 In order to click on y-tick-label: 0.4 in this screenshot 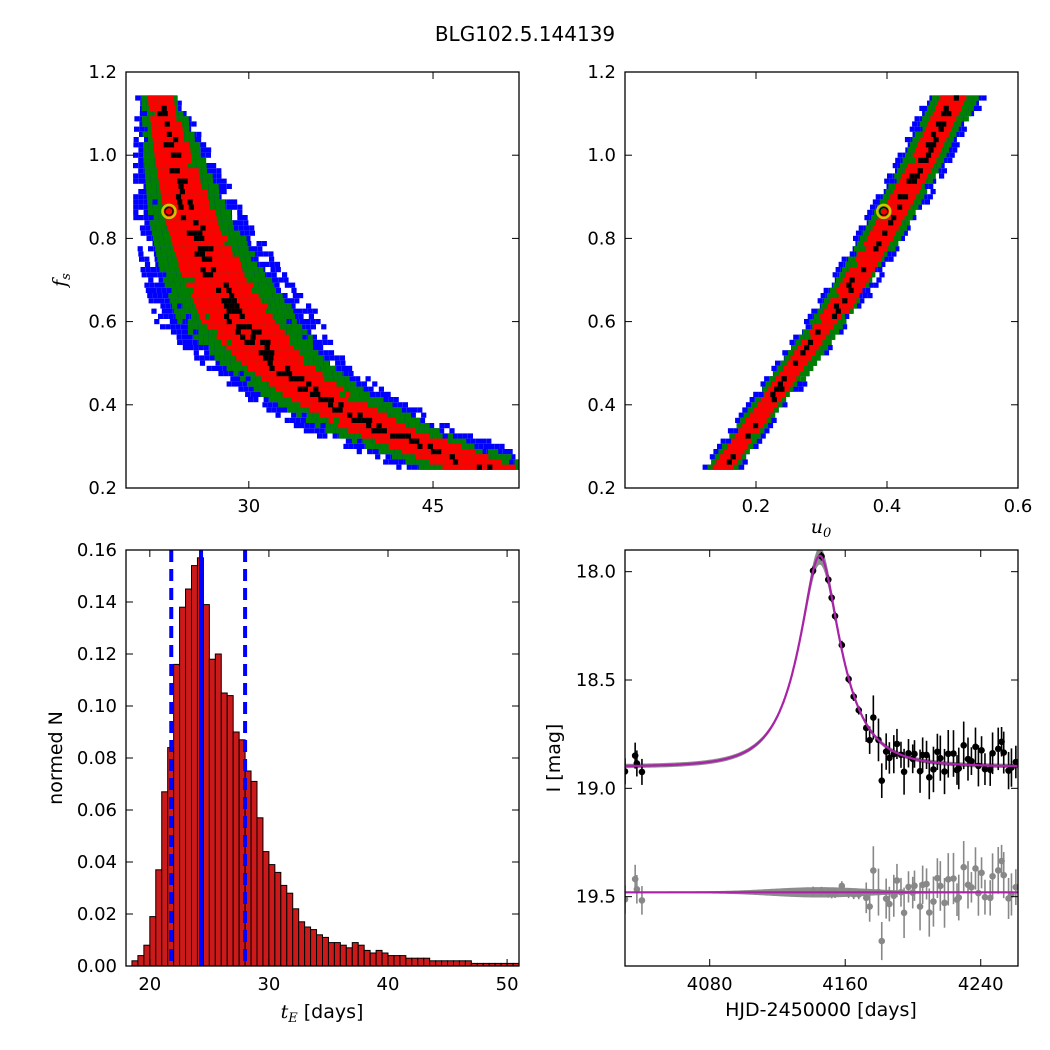, I will do `click(102, 405)`.